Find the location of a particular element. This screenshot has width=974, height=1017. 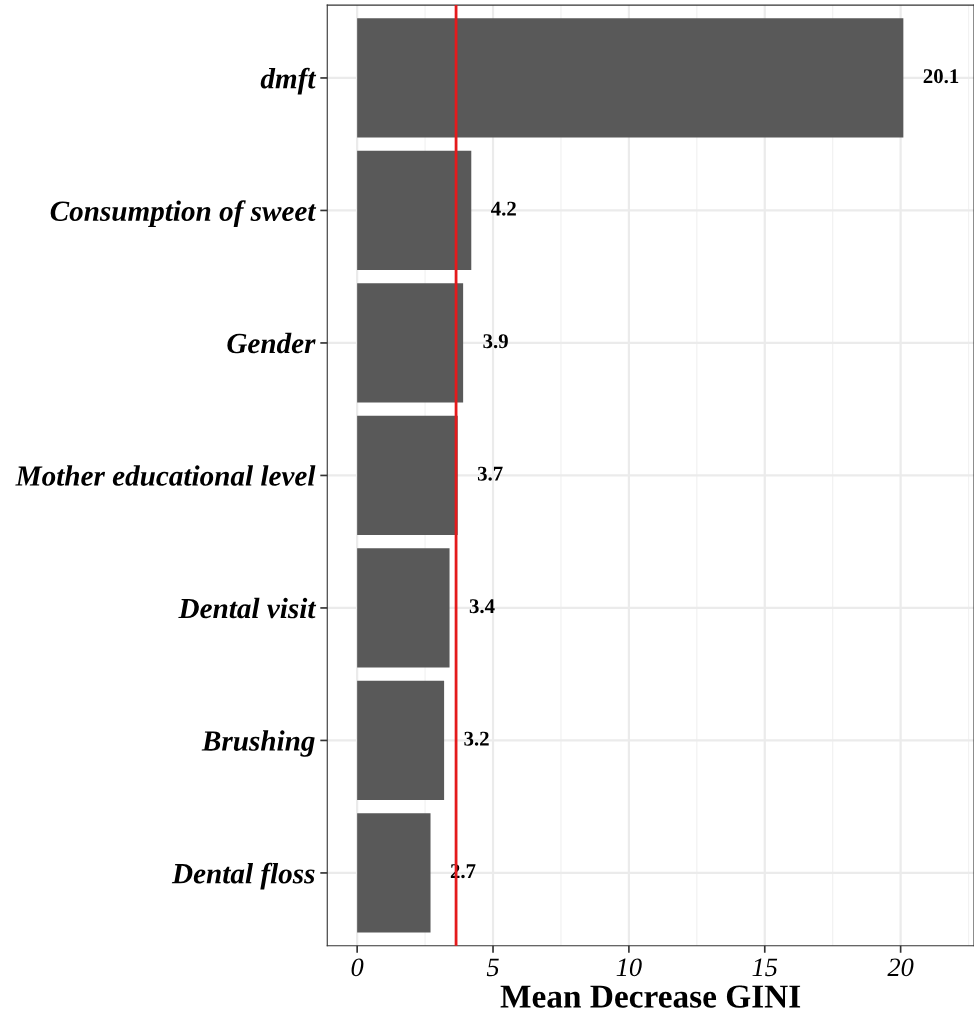

y-tick-label: Dental visit is located at coordinates (247, 608).